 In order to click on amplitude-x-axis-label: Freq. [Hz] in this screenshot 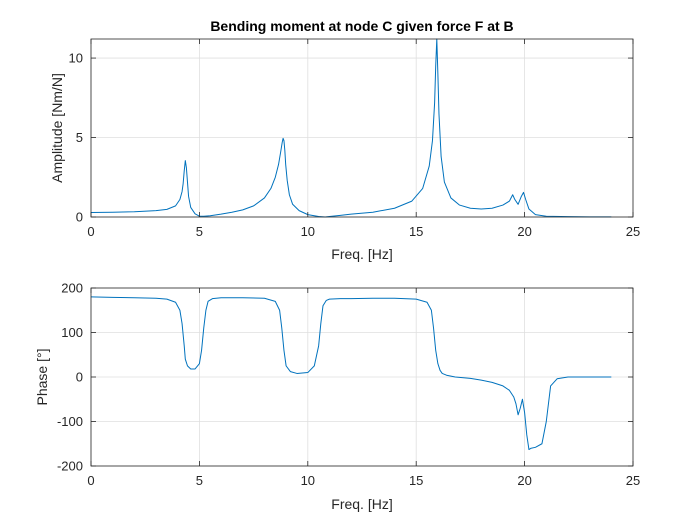, I will do `click(361, 254)`.